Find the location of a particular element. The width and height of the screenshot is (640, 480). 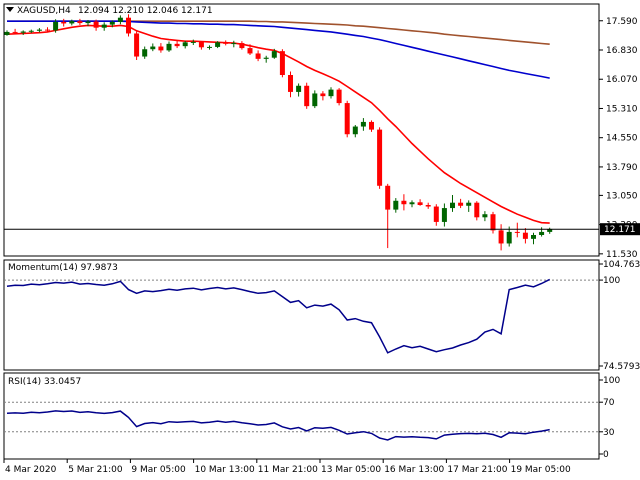

momentum-tick-label: 74.5793 is located at coordinates (621, 367).